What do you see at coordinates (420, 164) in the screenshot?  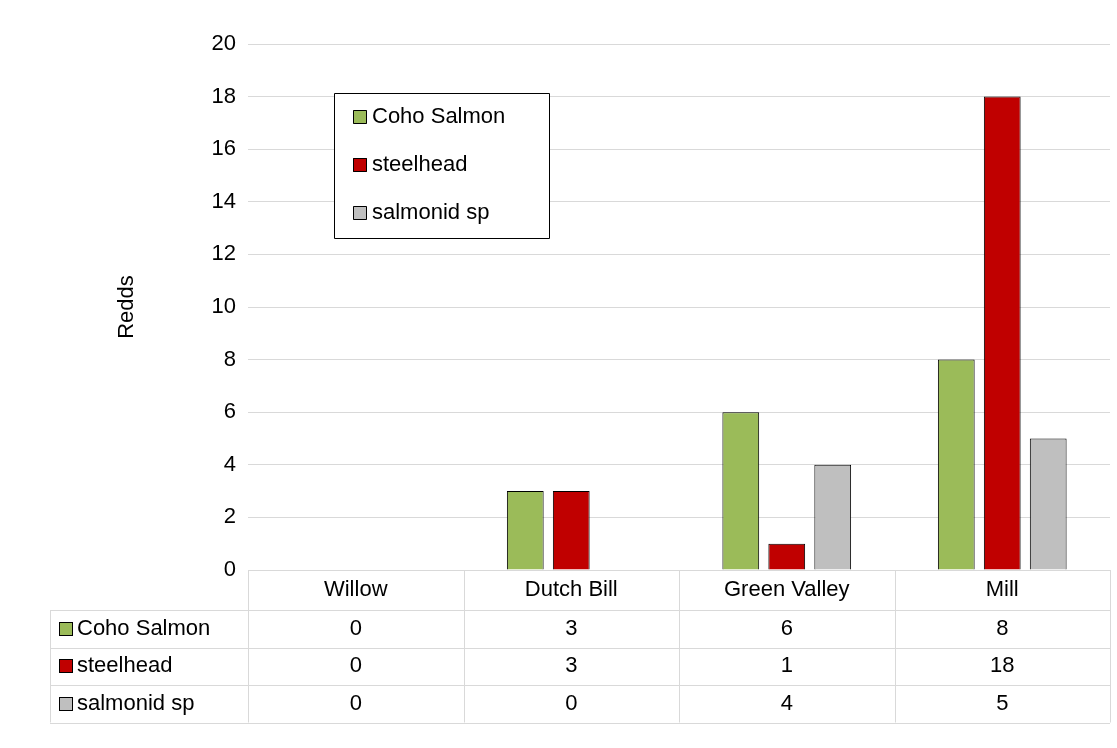 I see `legend-label: steelhead` at bounding box center [420, 164].